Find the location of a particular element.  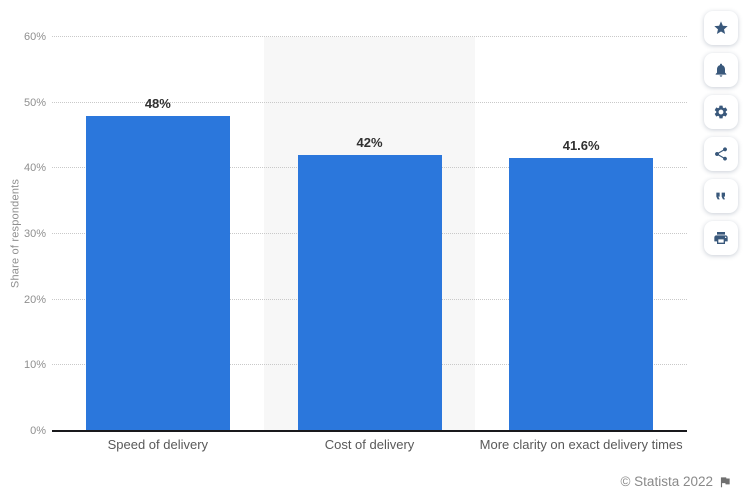

cite-button is located at coordinates (721, 196).